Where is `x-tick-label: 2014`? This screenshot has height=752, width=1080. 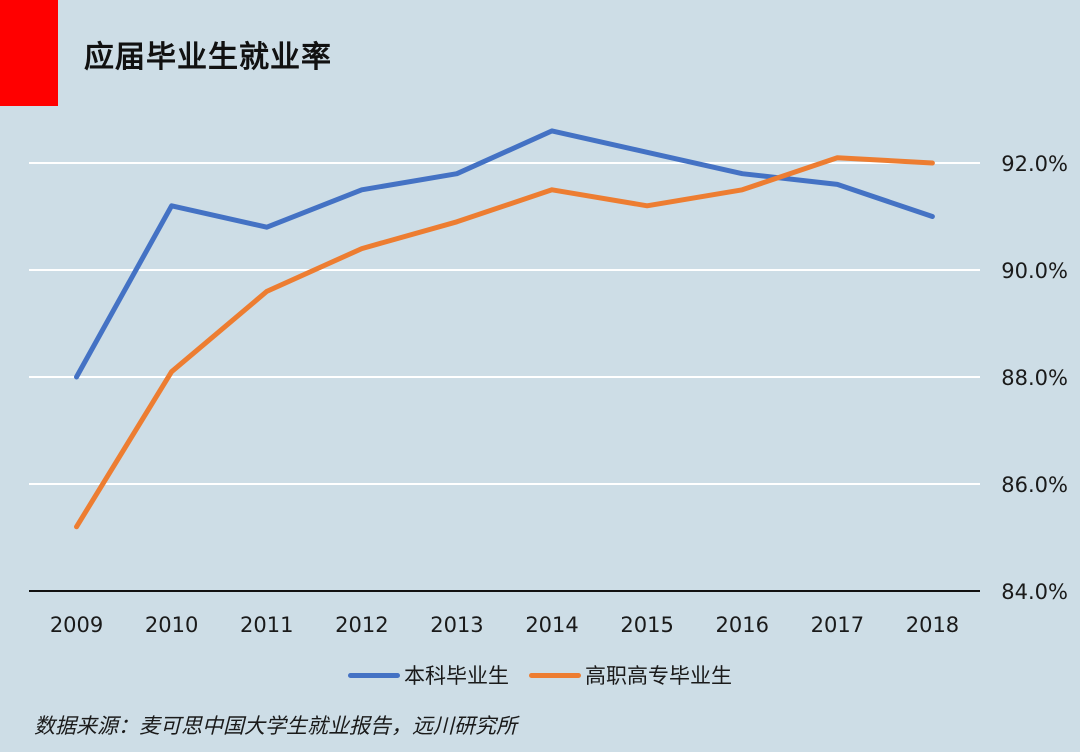
x-tick-label: 2014 is located at coordinates (551, 625).